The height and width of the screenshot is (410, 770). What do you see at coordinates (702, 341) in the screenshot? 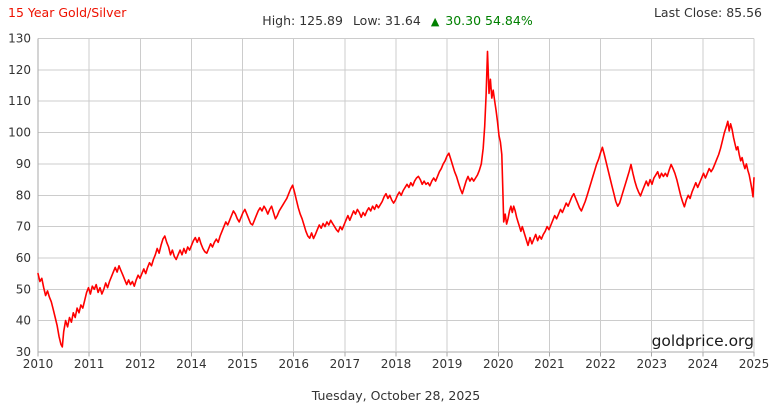
I see `watermark-link: goldprice.org` at bounding box center [702, 341].